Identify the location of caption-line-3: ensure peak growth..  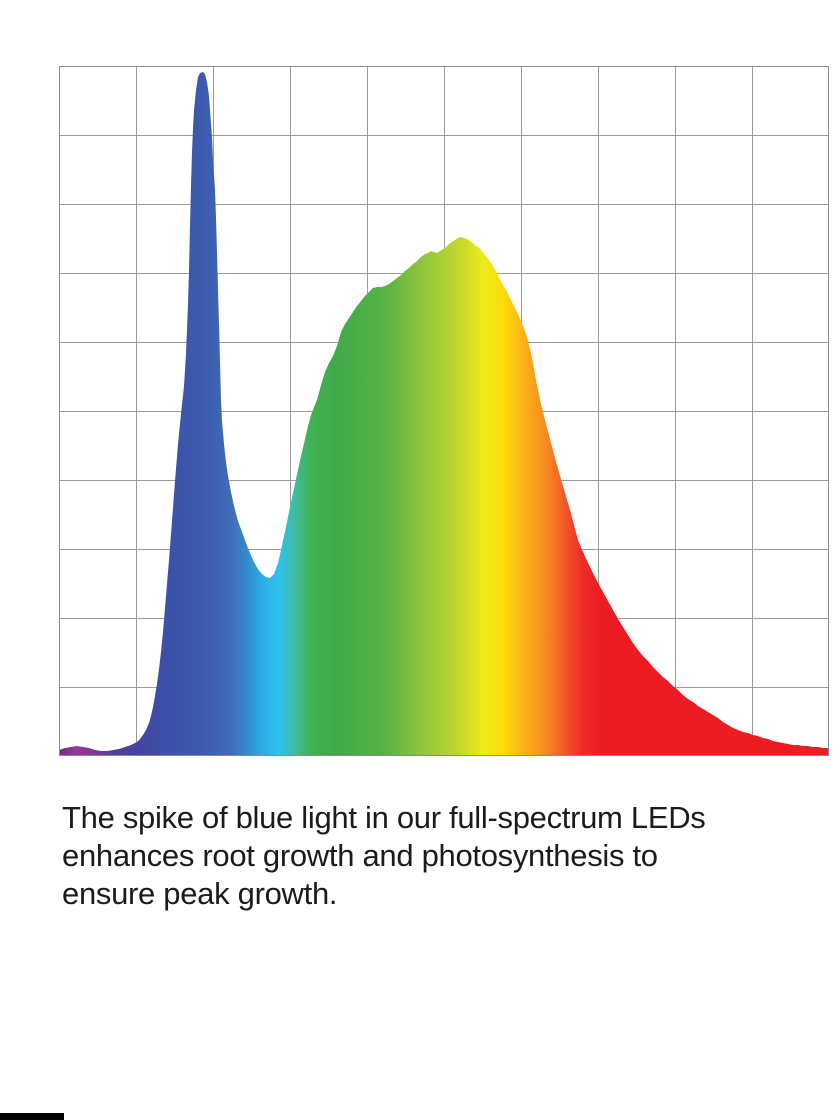
(200, 893).